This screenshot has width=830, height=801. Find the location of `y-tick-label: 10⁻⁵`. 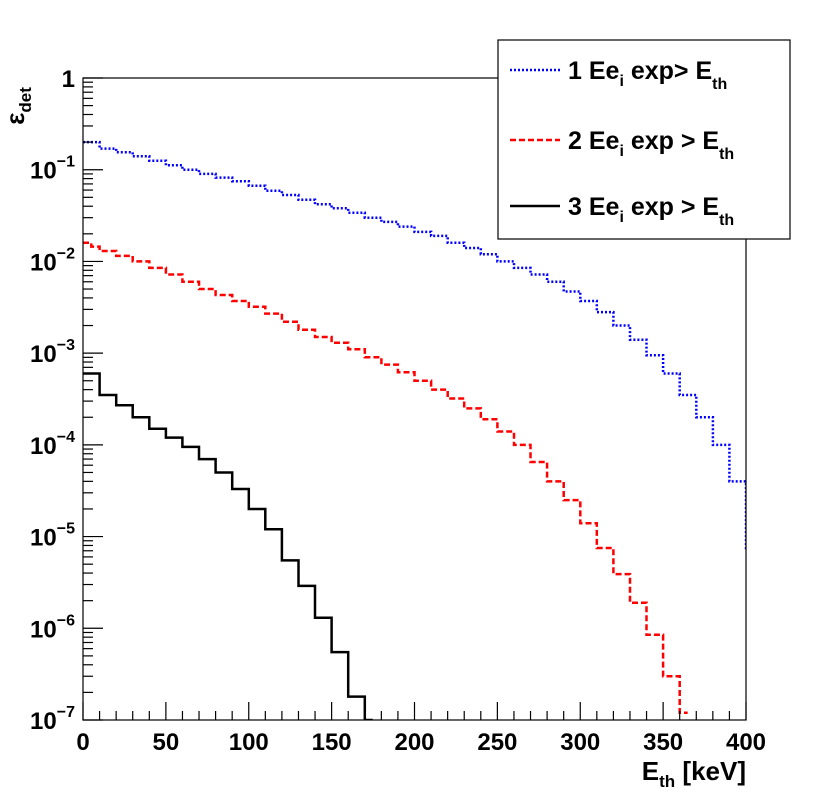

y-tick-label: 10⁻⁵ is located at coordinates (52, 536).